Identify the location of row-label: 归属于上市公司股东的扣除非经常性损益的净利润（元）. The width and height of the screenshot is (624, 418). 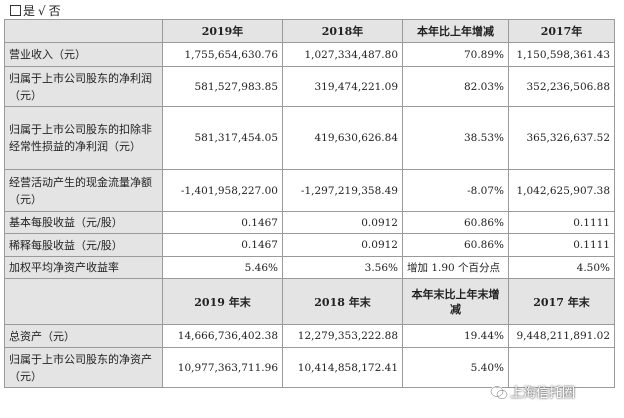
(83, 138).